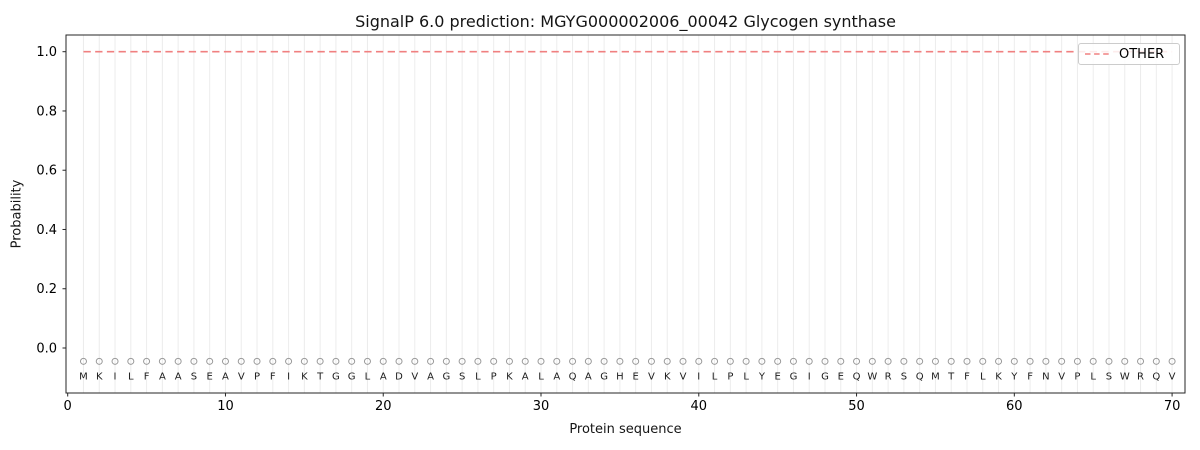  What do you see at coordinates (68, 406) in the screenshot?
I see `x-tick-label: 0` at bounding box center [68, 406].